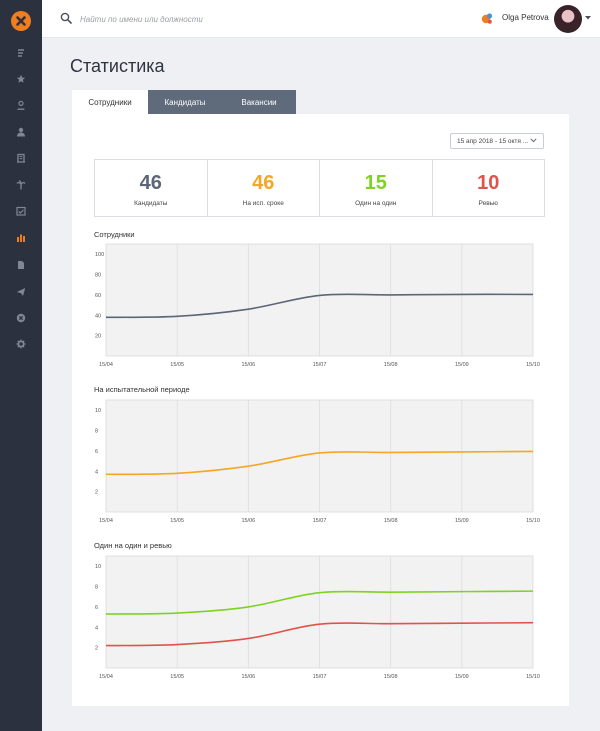  What do you see at coordinates (98, 316) in the screenshot?
I see `y-tick-label: 40` at bounding box center [98, 316].